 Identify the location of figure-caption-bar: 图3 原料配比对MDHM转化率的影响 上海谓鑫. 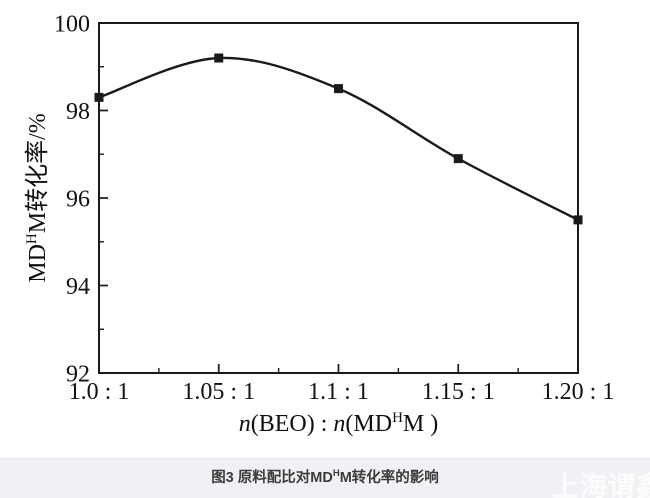
(325, 478).